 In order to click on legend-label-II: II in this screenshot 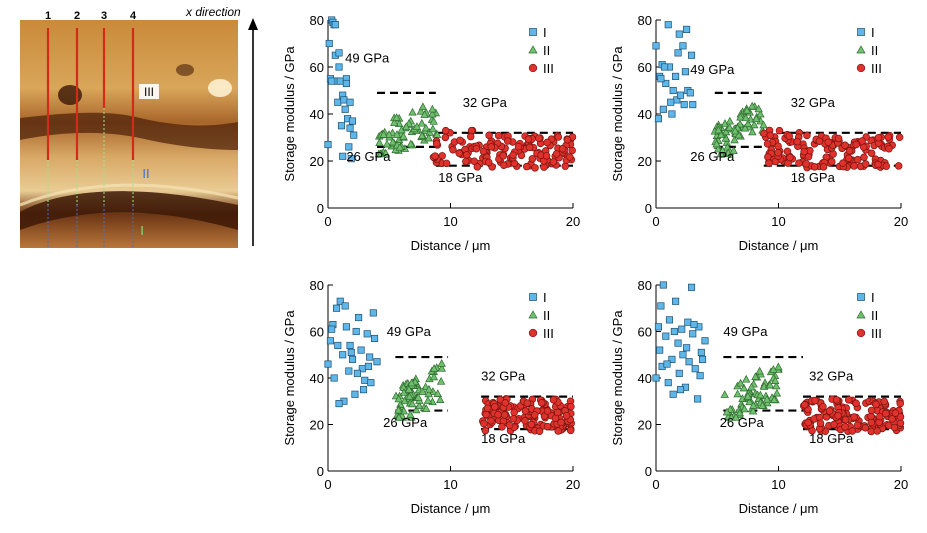, I will do `click(874, 315)`.